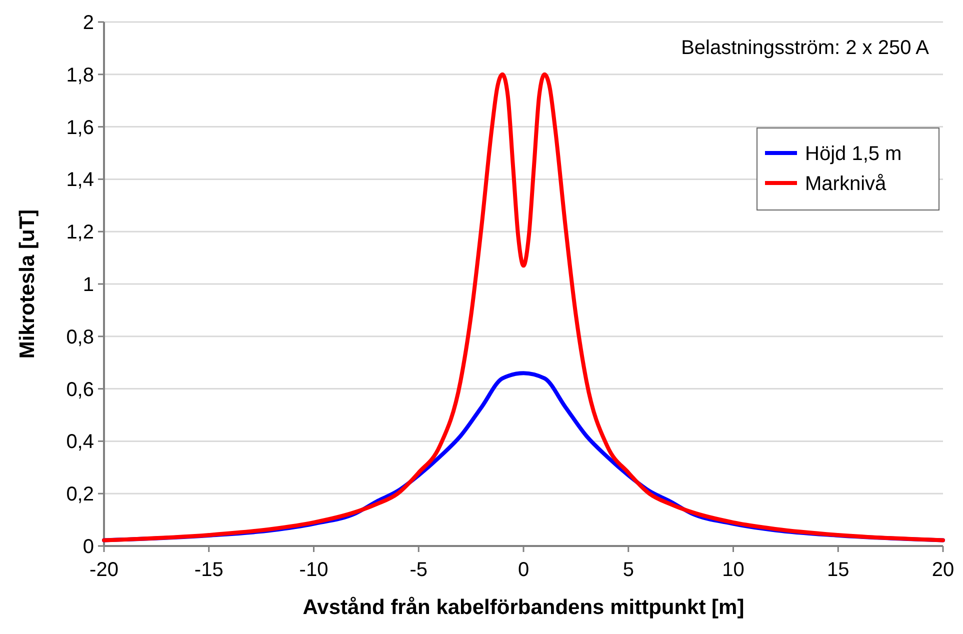 Image resolution: width=963 pixels, height=634 pixels. I want to click on legend-label: Höjd 1,5 m, so click(853, 154).